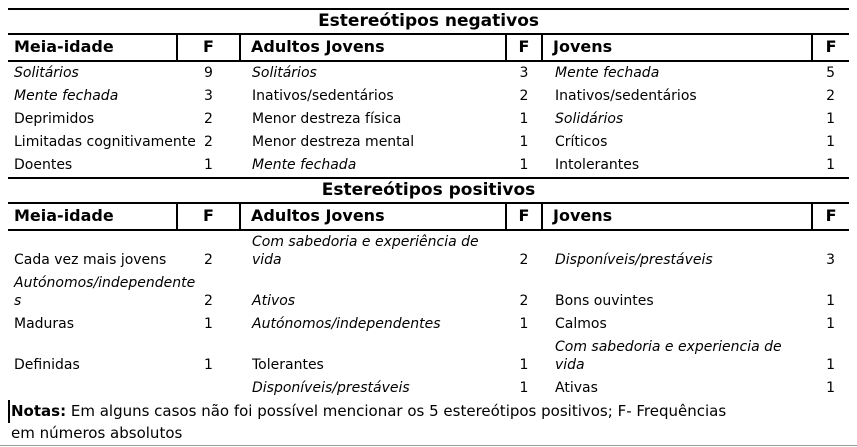  What do you see at coordinates (576, 388) in the screenshot?
I see `stereotype-cell: Ativas` at bounding box center [576, 388].